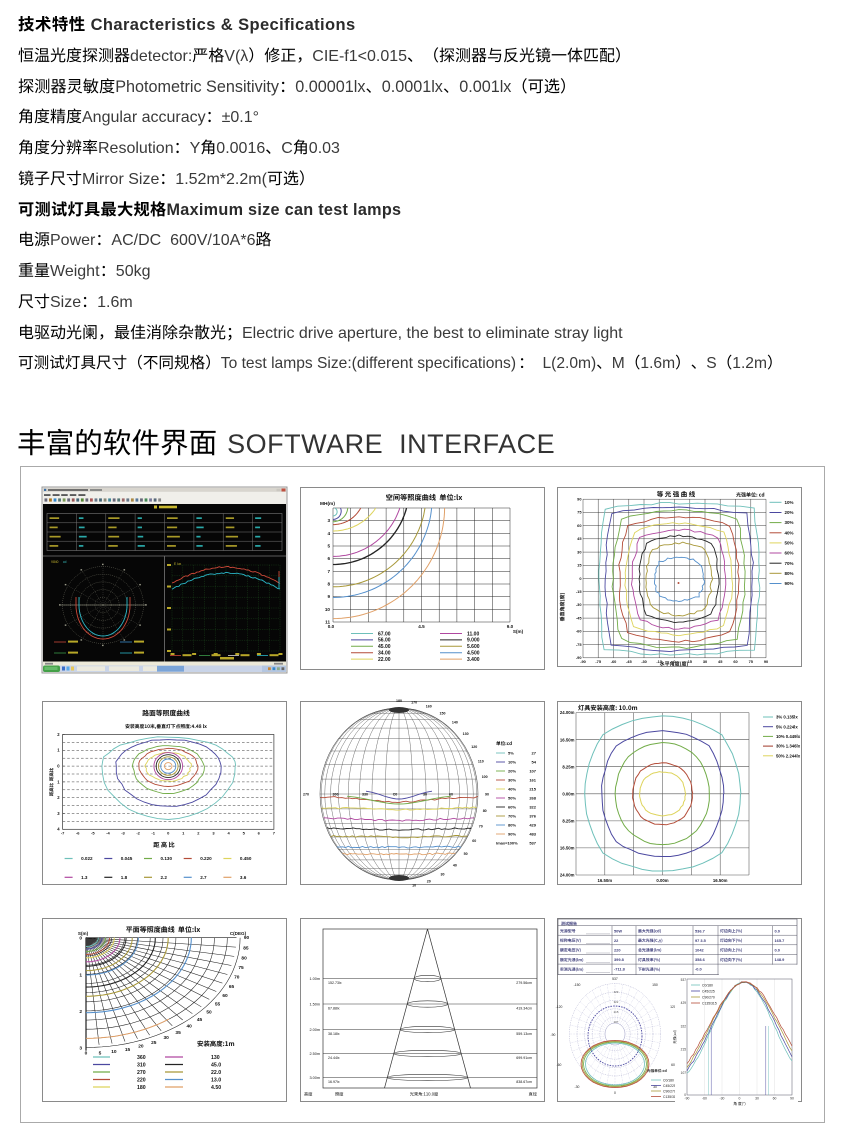 The image size is (847, 1143). Describe the element at coordinates (657, 363) in the screenshot. I see `svg-text: 1.6m` at that location.